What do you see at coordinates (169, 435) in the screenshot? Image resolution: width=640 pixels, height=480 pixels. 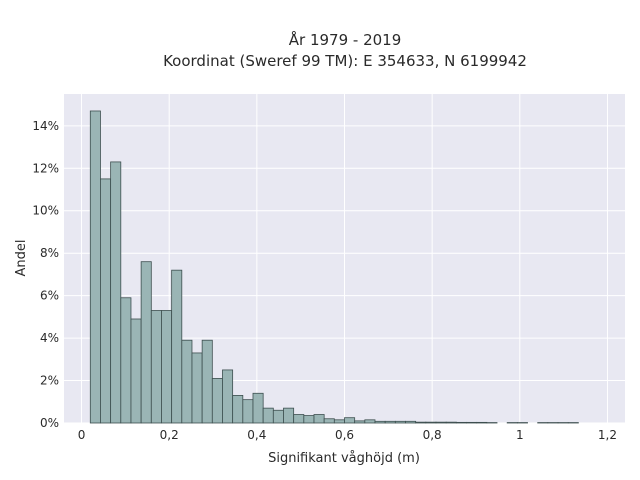 I see `x-tick-label-1: 0,2` at bounding box center [169, 435].